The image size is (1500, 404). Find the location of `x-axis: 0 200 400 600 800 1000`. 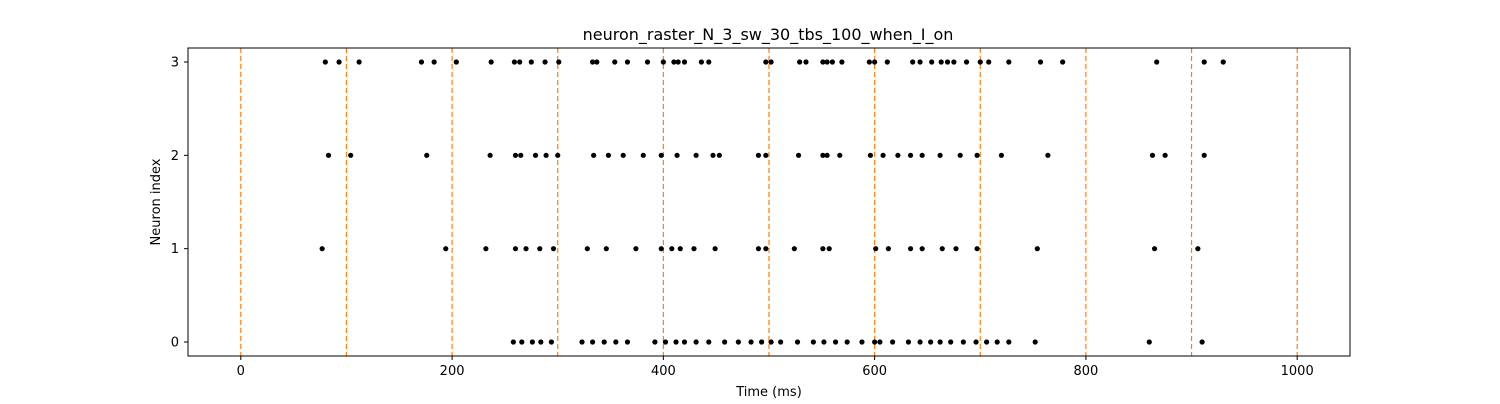

x-axis: 0 200 400 600 800 1000 is located at coordinates (775, 367).